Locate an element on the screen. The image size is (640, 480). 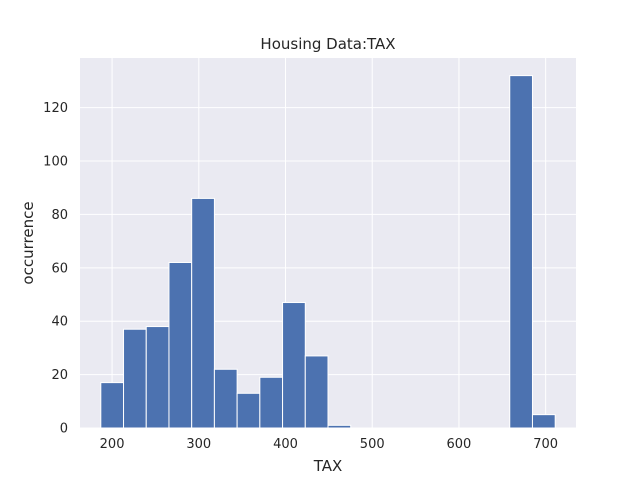
x-tick-label: 400 is located at coordinates (285, 444).